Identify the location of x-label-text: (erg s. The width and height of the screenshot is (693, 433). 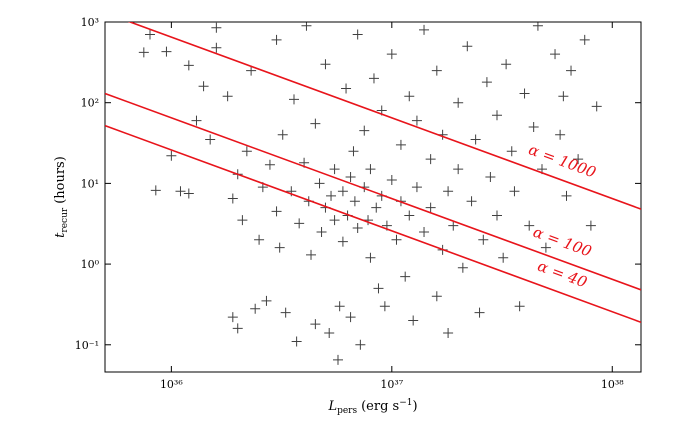
(380, 406).